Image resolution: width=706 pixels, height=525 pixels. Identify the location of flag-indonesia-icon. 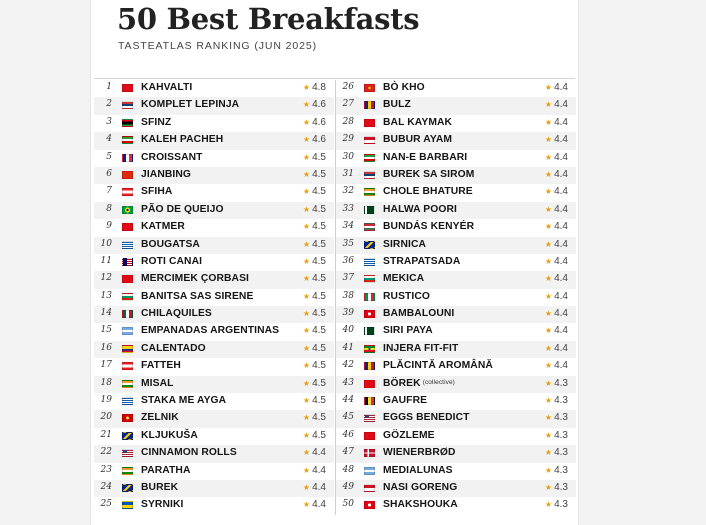
(369, 487).